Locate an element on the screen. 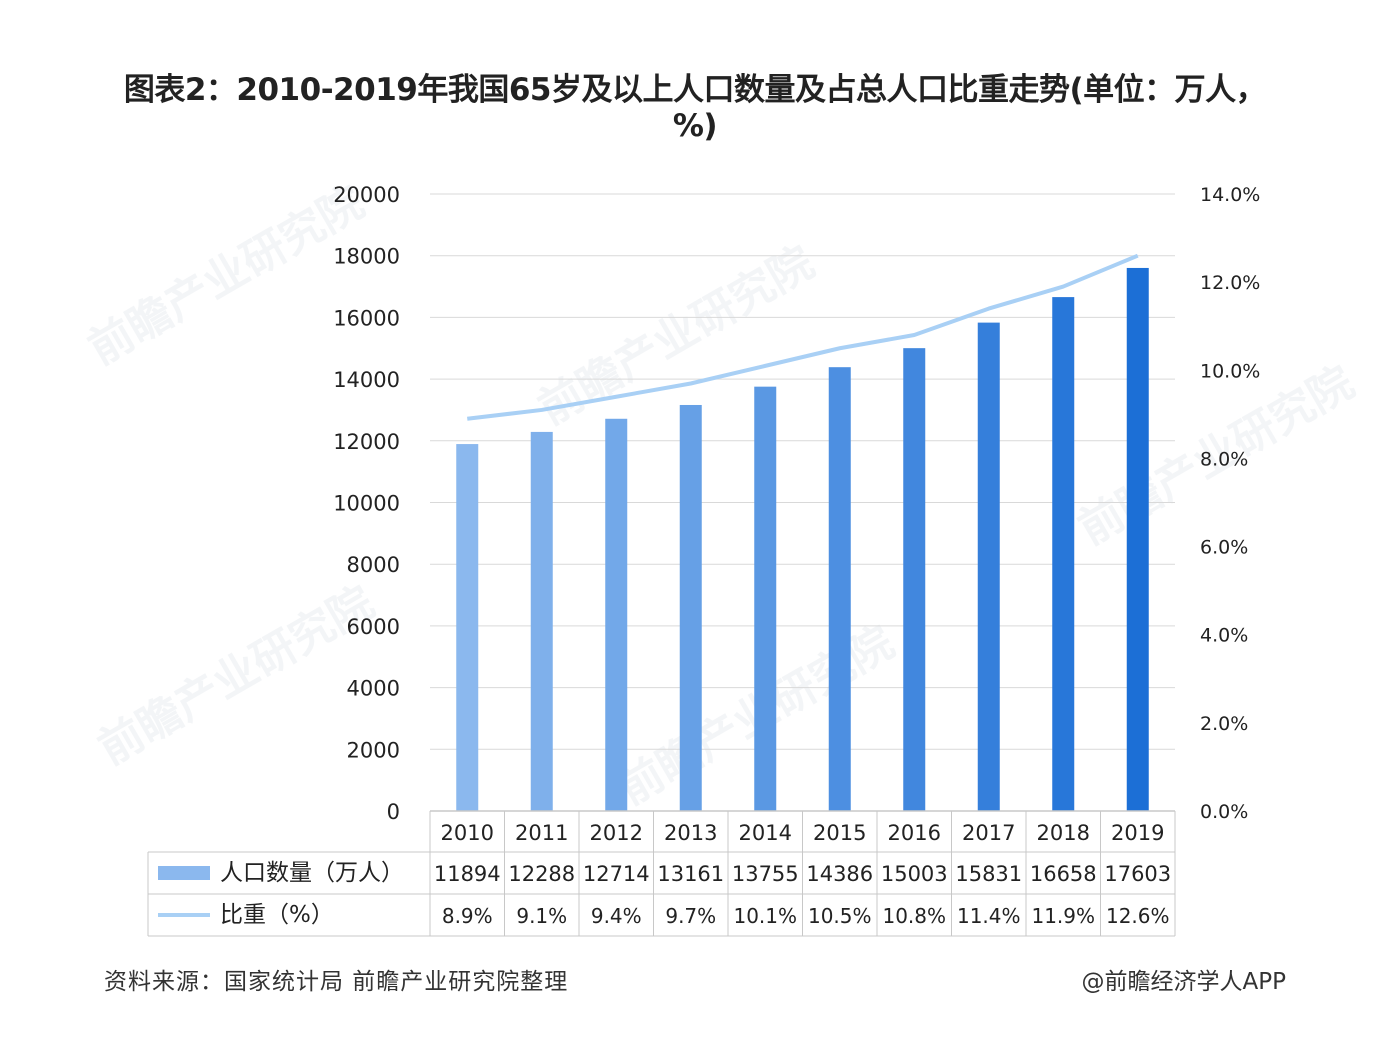 Image resolution: width=1390 pixels, height=1040 pixels. y-left-tick-label: 20000 is located at coordinates (366, 195).